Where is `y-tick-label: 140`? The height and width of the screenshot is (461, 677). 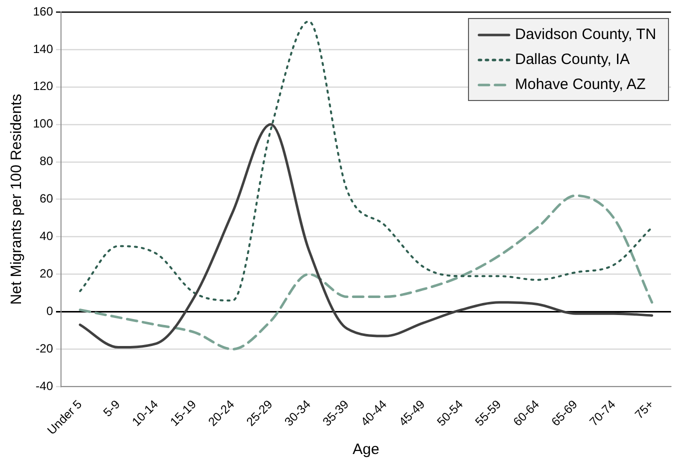 y-tick-label: 140 is located at coordinates (43, 49).